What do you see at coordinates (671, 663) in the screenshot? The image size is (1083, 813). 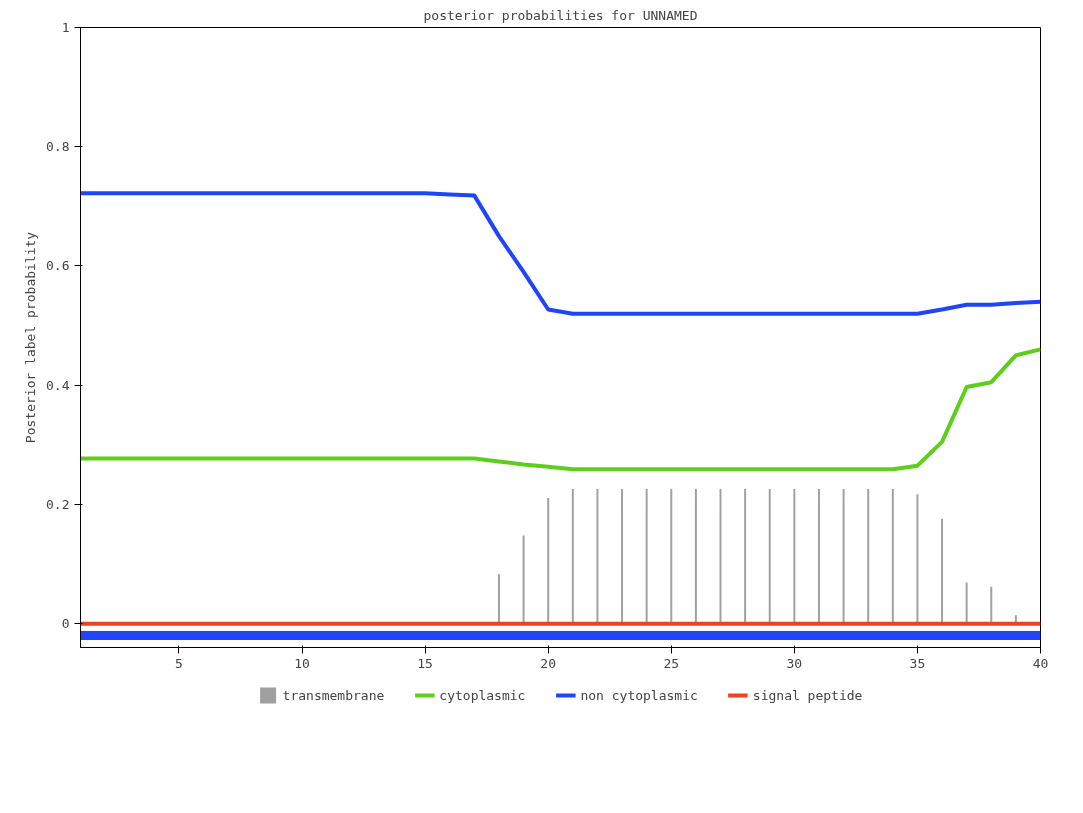 I see `x-tick-label: 25` at bounding box center [671, 663].